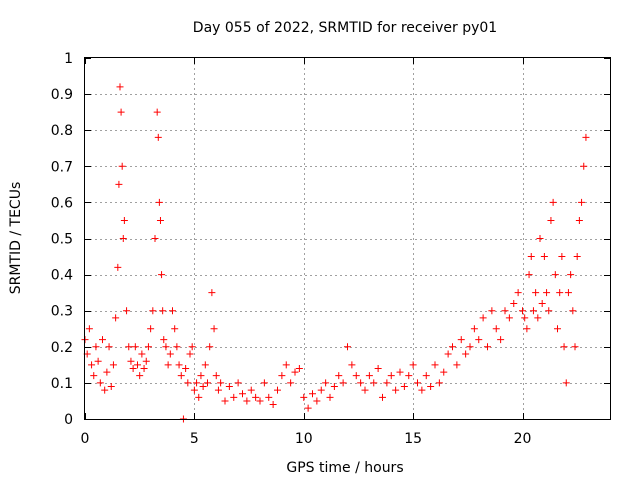  I want to click on y-tick-label: 0.4, so click(62, 276).